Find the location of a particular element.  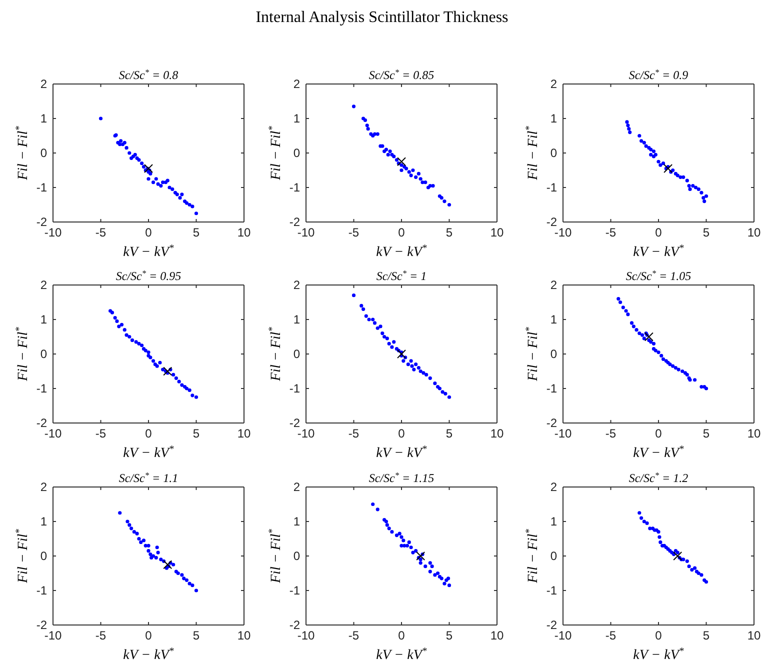

text: Internal Analysis Scintillator Thickness is located at coordinates (382, 17).